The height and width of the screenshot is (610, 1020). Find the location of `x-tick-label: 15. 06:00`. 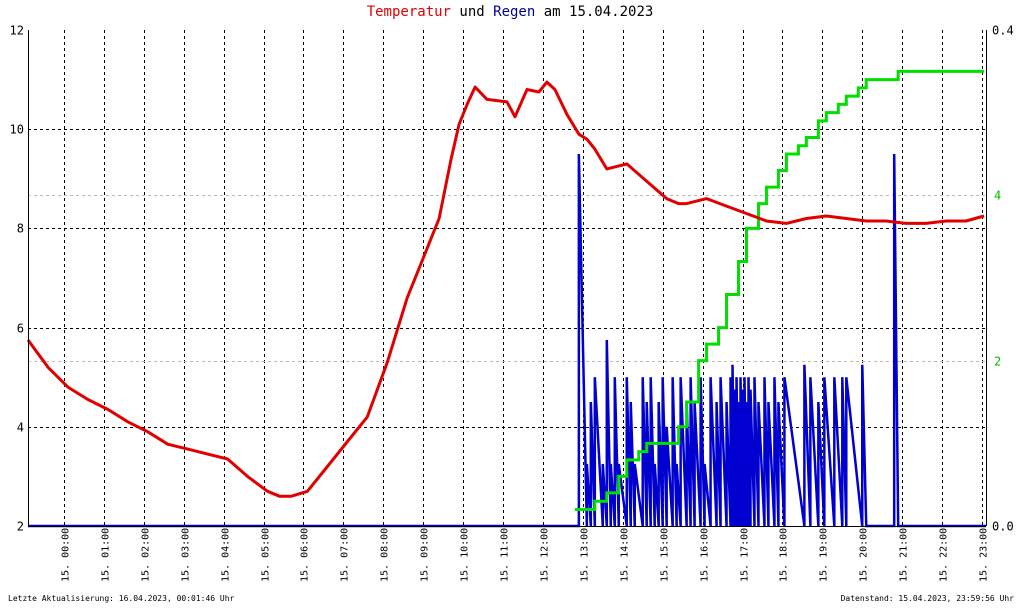

x-tick-label: 15. 06:00 is located at coordinates (305, 555).